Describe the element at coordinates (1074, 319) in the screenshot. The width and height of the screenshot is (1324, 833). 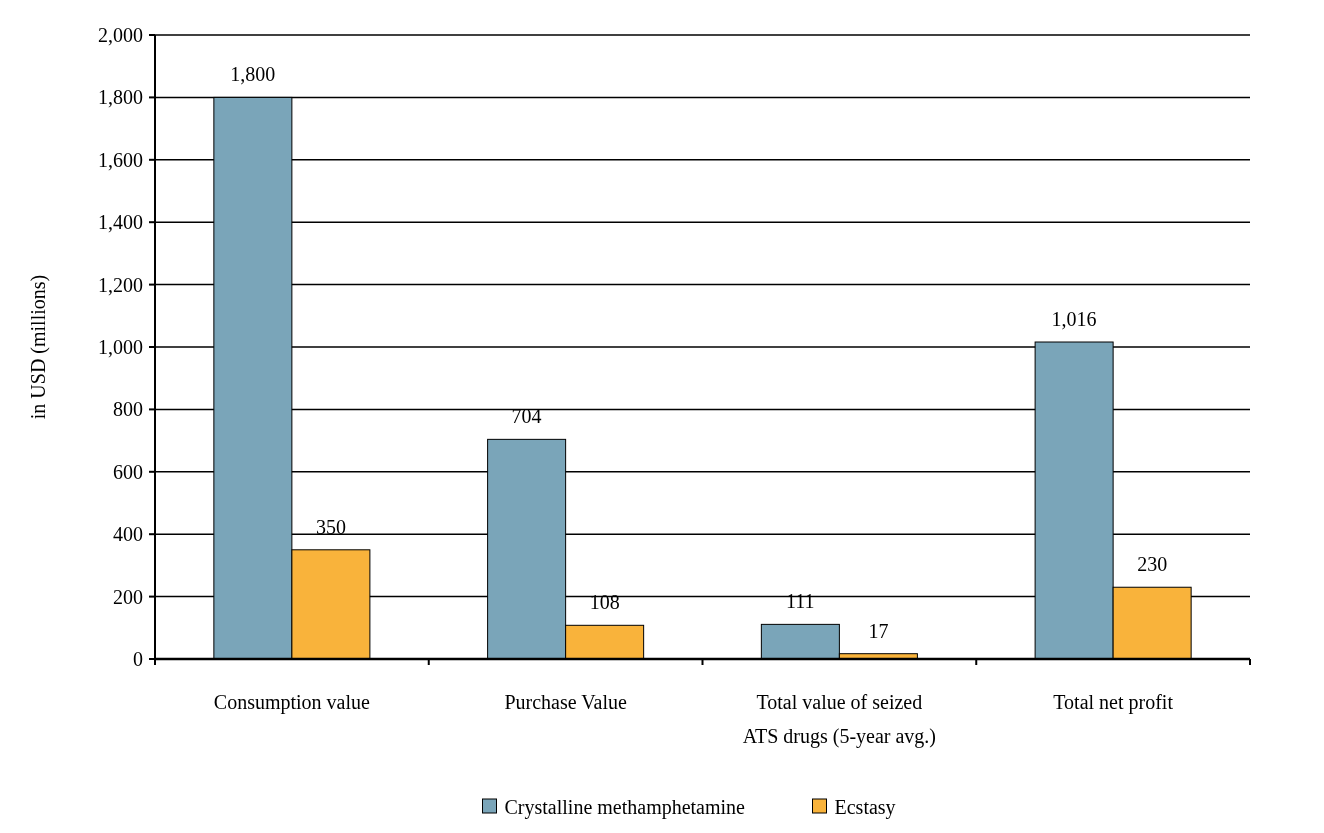
I see `data-label: 1,016` at that location.